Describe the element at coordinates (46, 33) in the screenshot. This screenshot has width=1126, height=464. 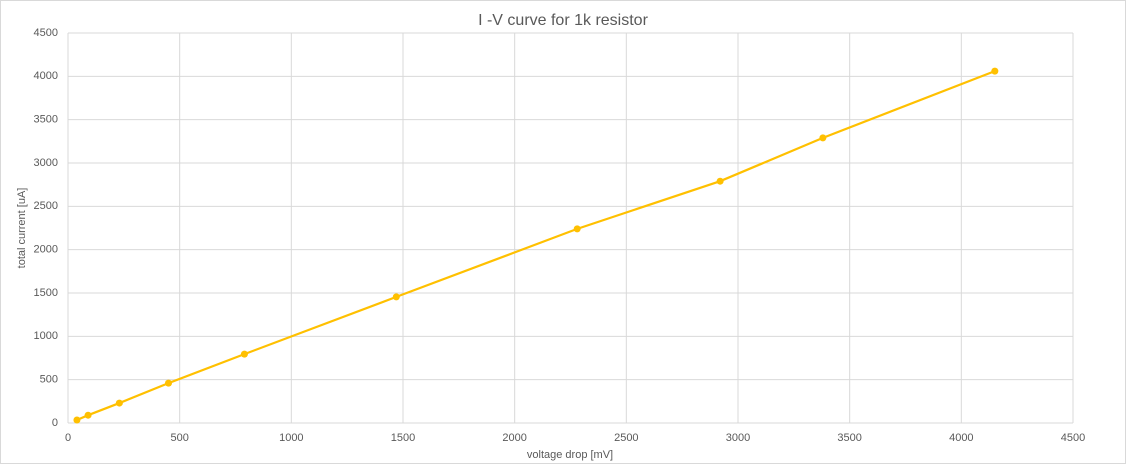
I see `y-tick-label: 4500` at that location.